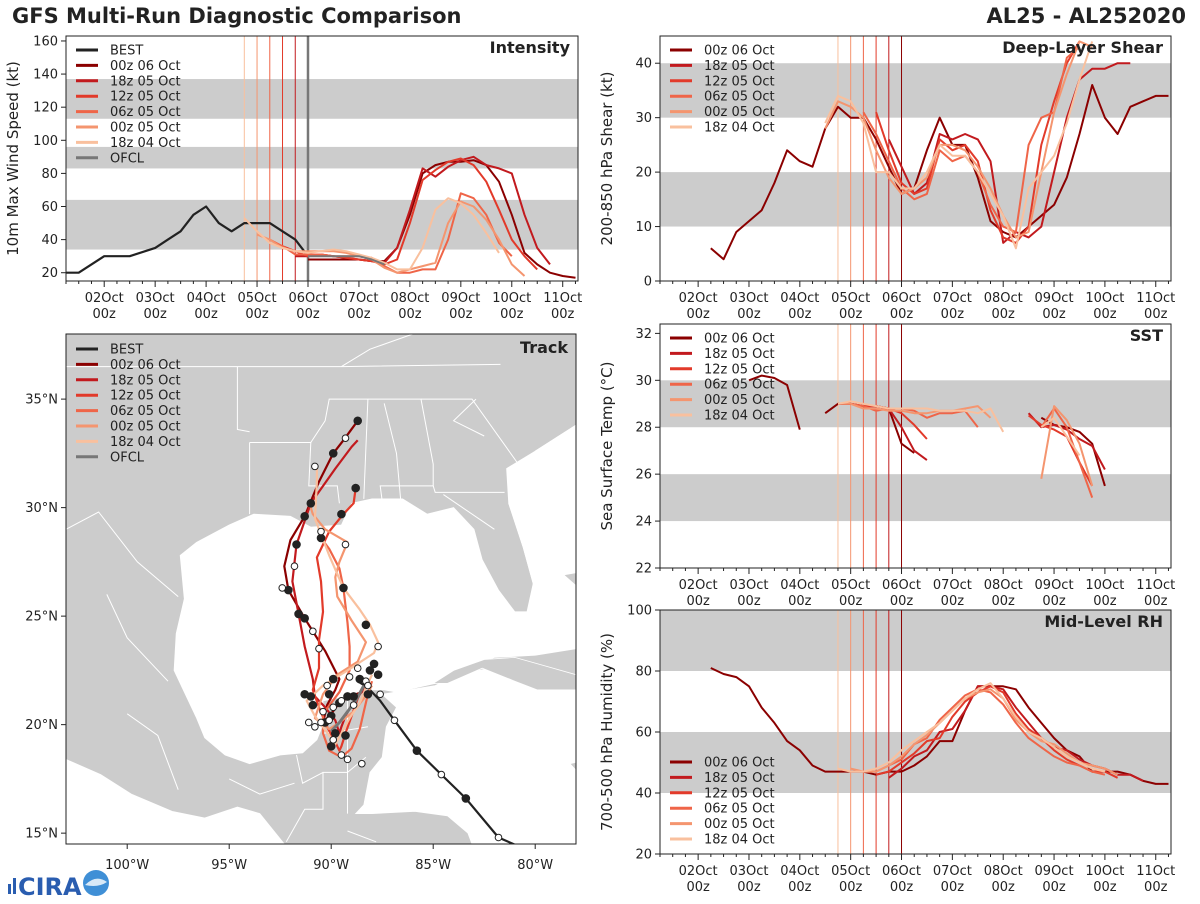 The width and height of the screenshot is (1200, 904). I want to click on rh-ytick-label: 40, so click(643, 794).